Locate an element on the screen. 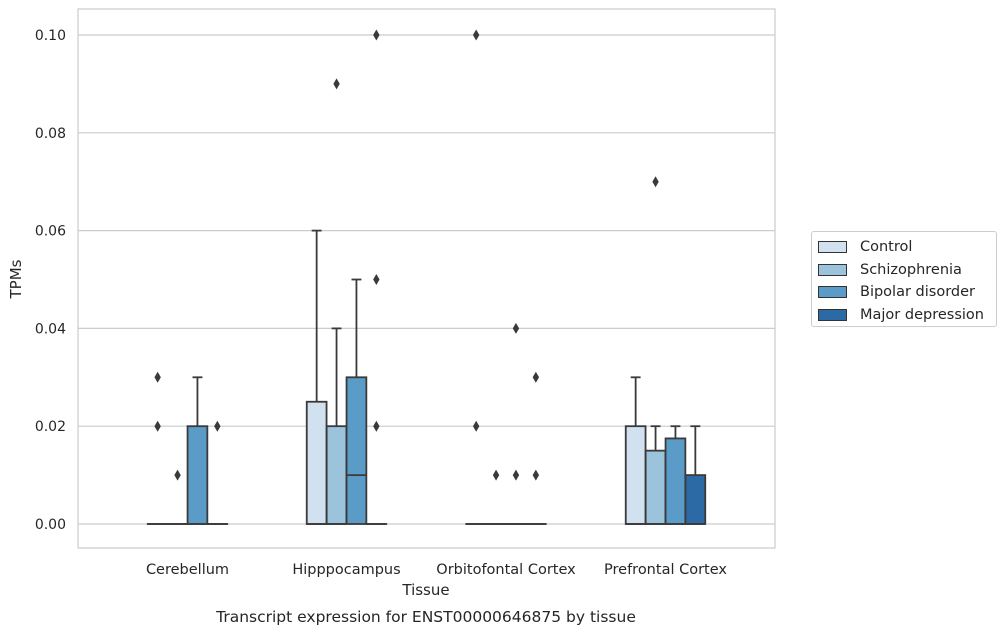 The height and width of the screenshot is (634, 1007). box-schizophrenia-orbitofontal-cortex is located at coordinates (496, 497).